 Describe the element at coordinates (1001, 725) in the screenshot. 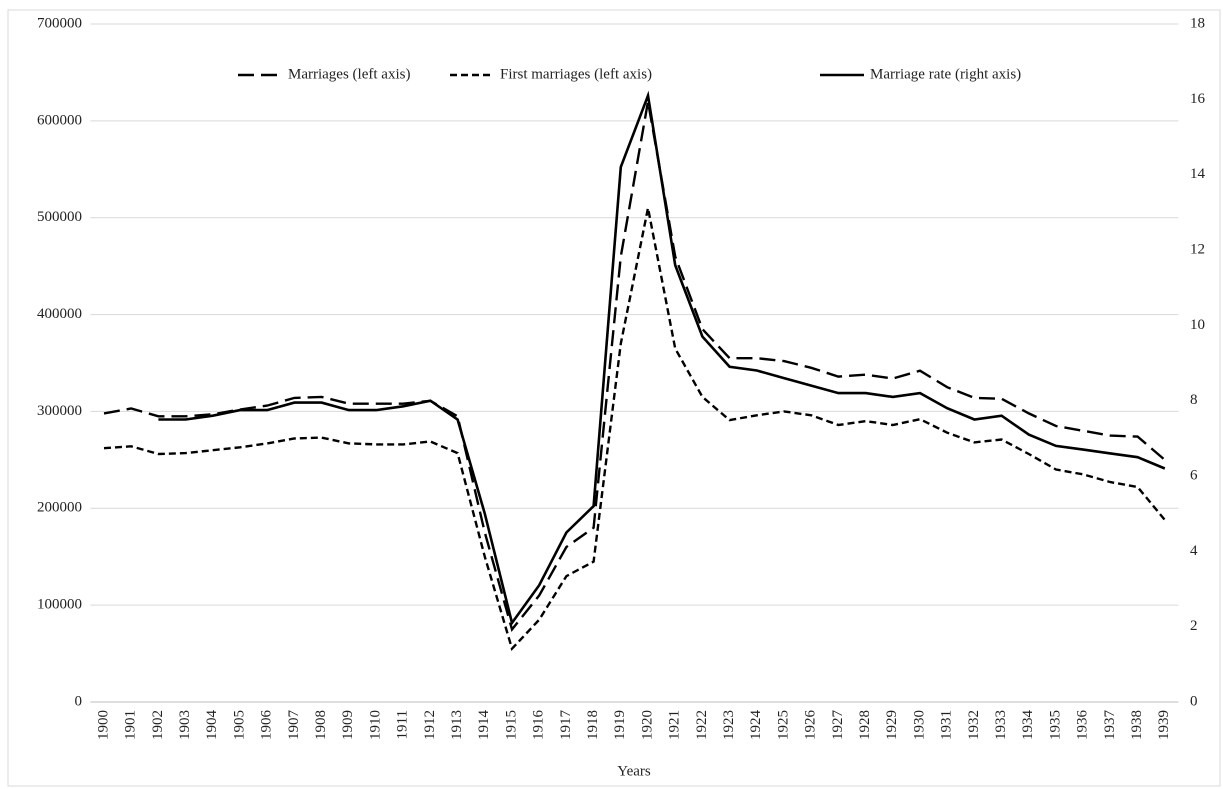

I see `x-tick-label: 1933` at that location.